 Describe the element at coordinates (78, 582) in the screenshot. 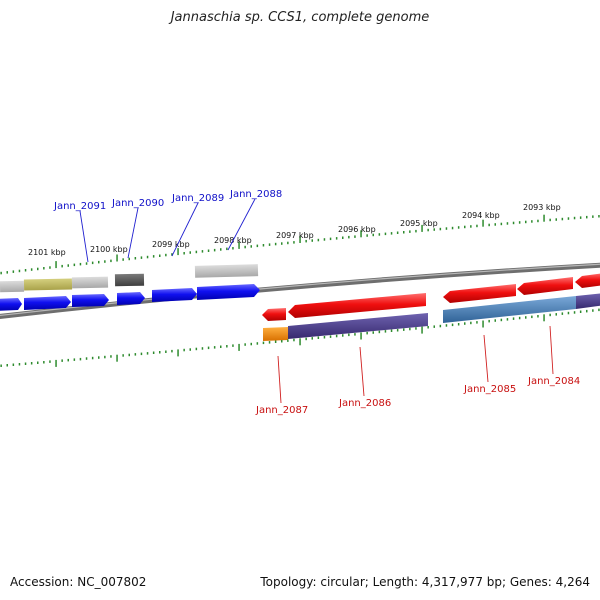

I see `accession-text: Accession: NC_007802` at that location.